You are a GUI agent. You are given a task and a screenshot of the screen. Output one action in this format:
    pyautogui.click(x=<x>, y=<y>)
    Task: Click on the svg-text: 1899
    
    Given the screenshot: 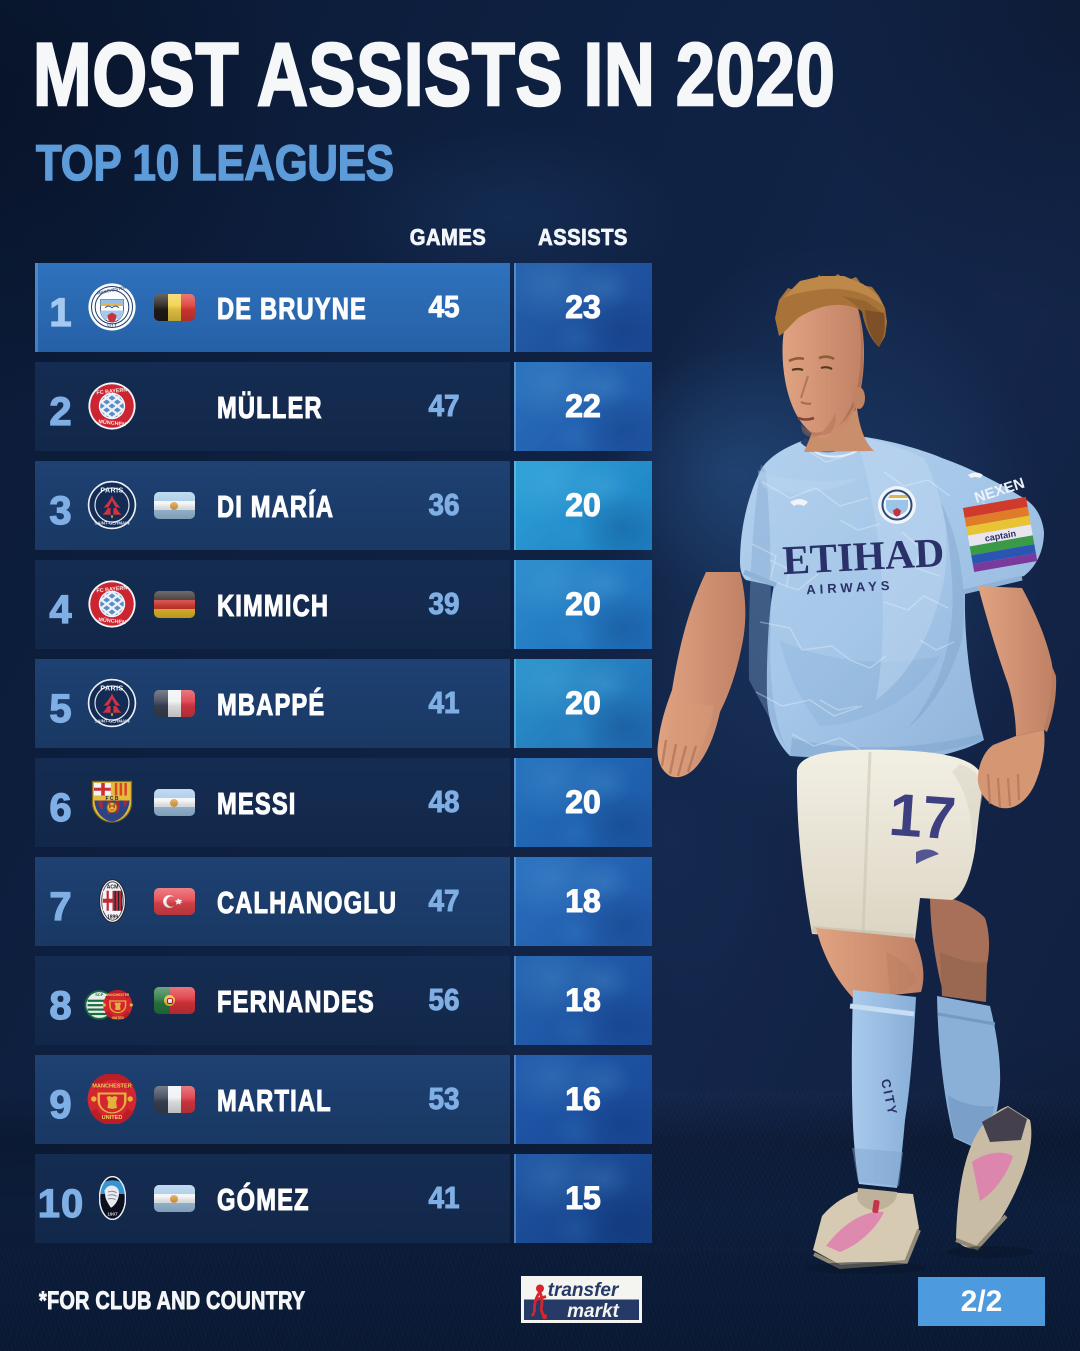 What is the action you would take?
    pyautogui.click(x=111, y=917)
    